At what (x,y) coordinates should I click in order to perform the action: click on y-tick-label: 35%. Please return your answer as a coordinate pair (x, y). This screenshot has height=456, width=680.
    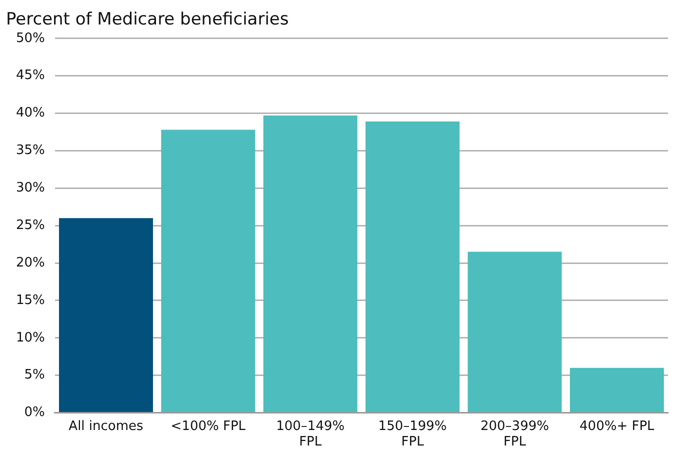
    Looking at the image, I should click on (30, 150).